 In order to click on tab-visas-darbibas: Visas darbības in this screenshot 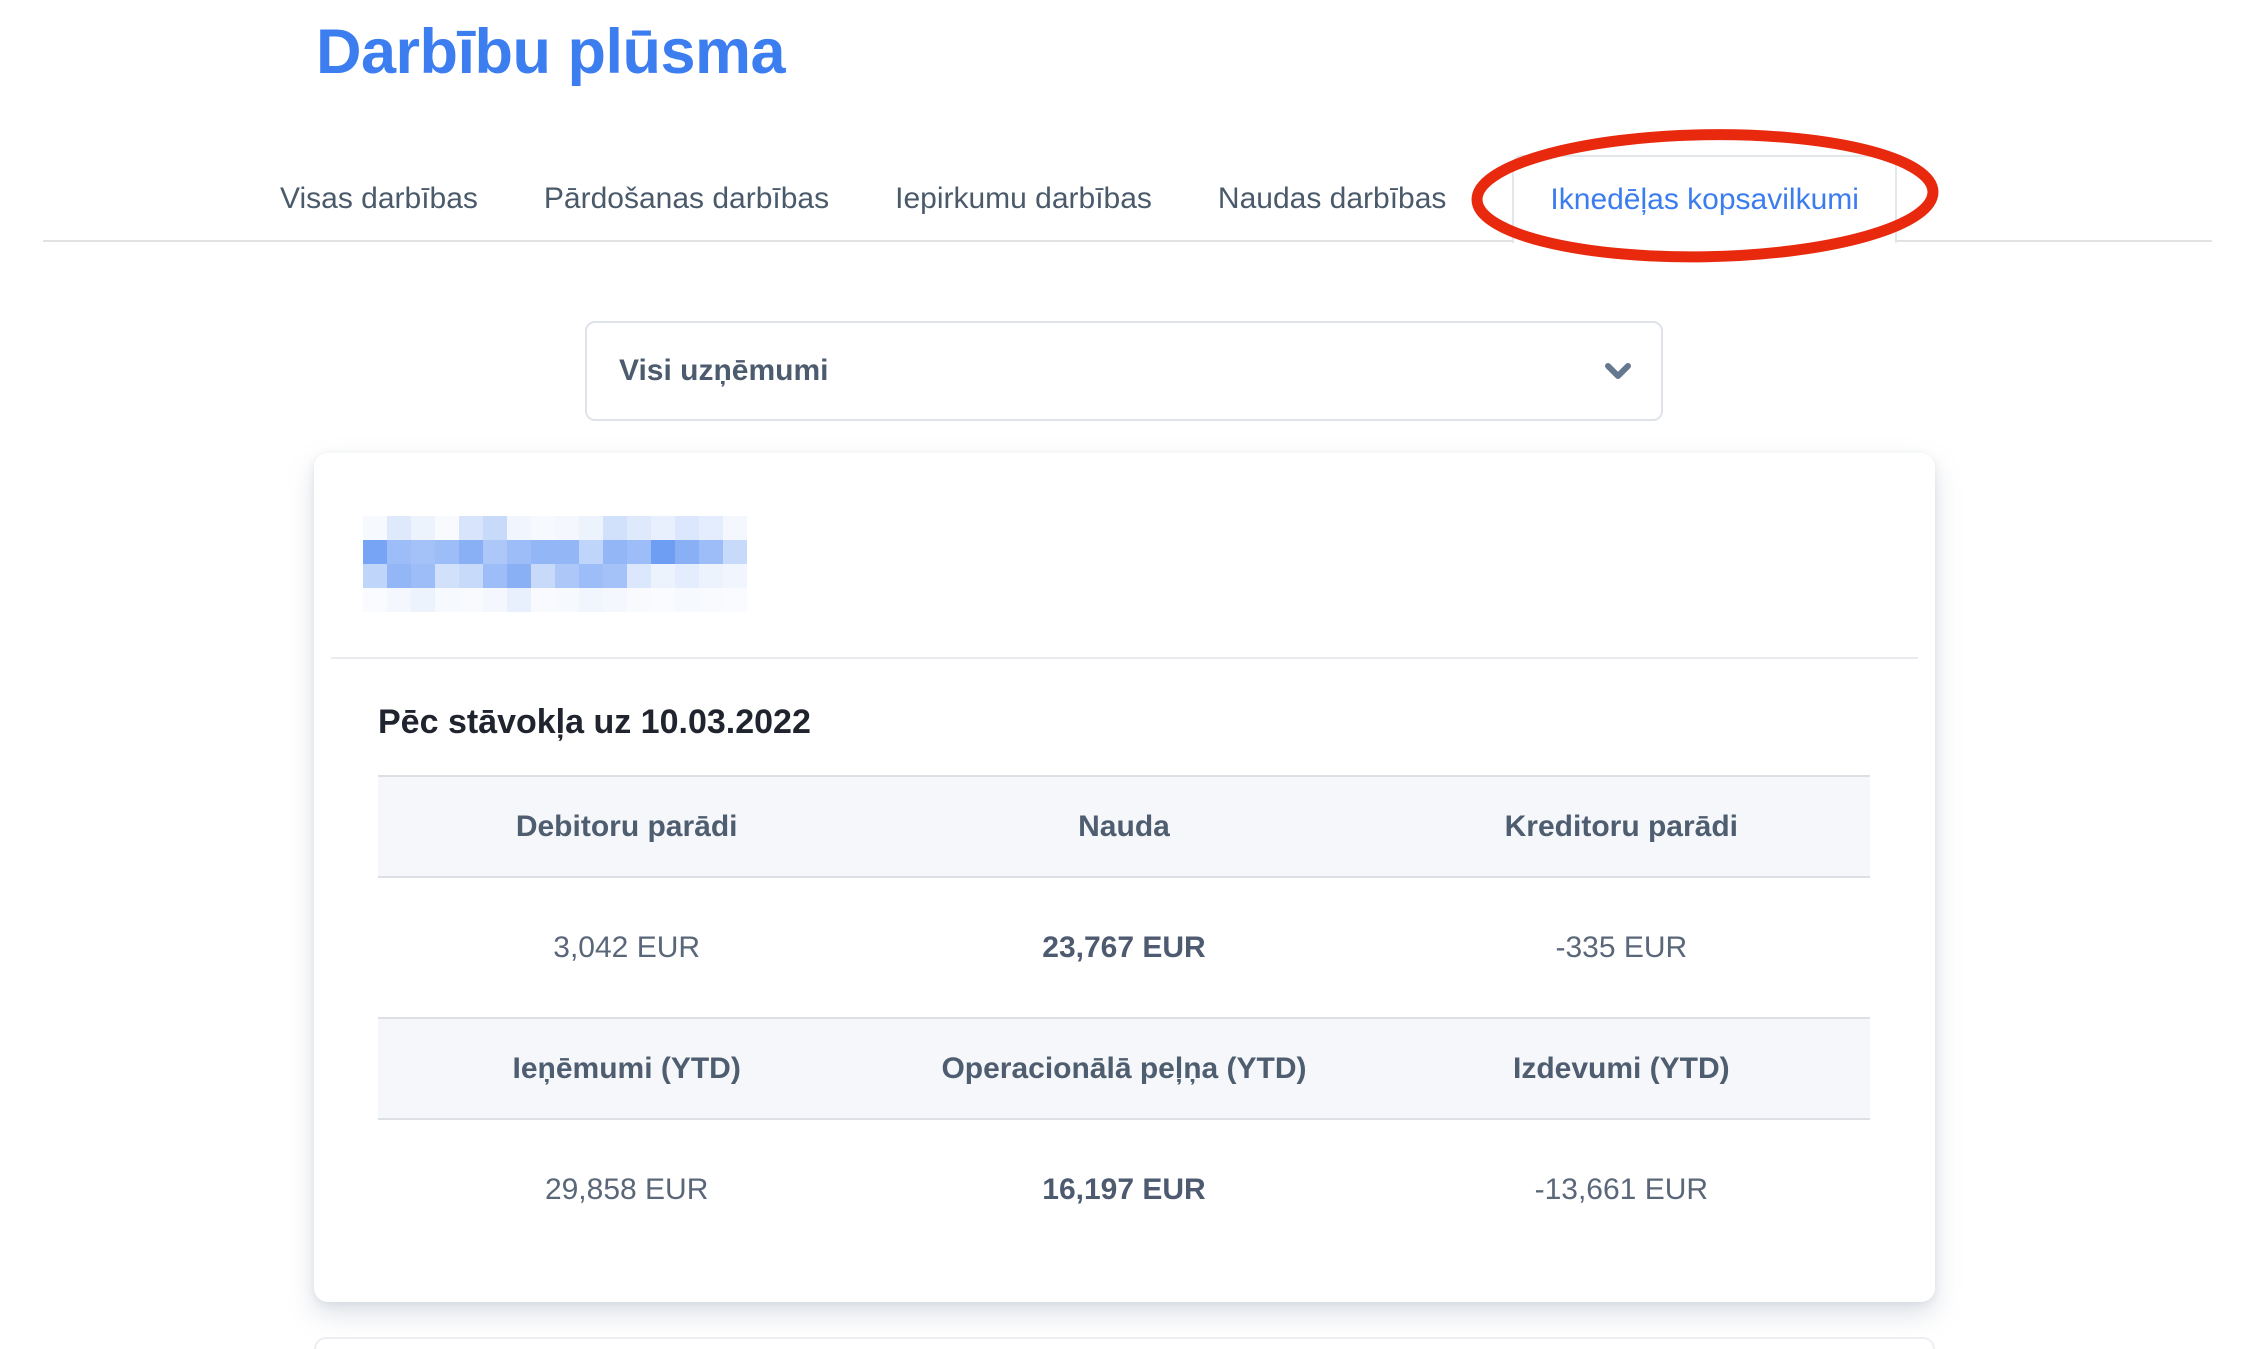, I will do `click(379, 199)`.